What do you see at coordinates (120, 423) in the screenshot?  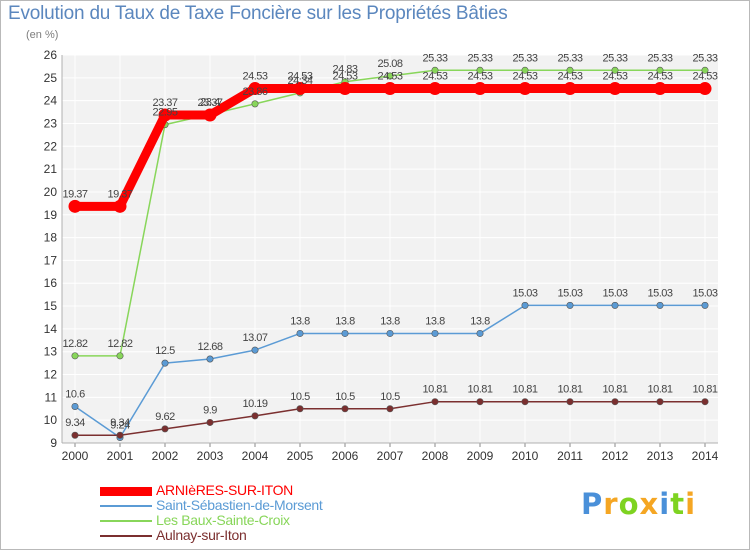 I see `data-label: 9.34` at bounding box center [120, 423].